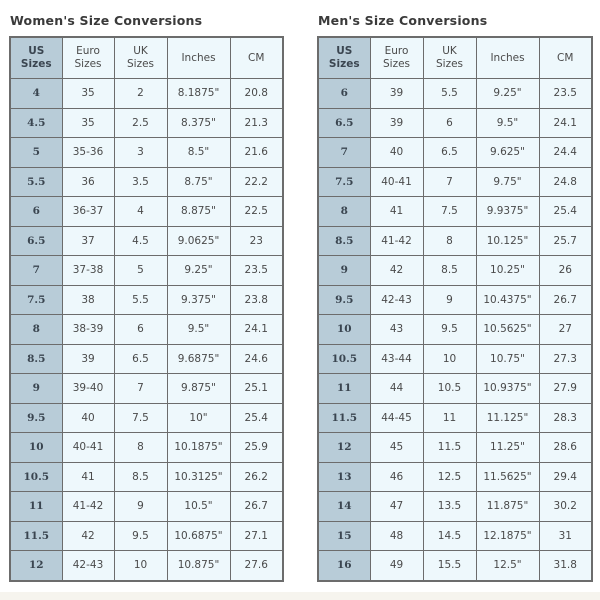 The height and width of the screenshot is (600, 600). What do you see at coordinates (140, 565) in the screenshot?
I see `cell-uk-size: 10` at bounding box center [140, 565].